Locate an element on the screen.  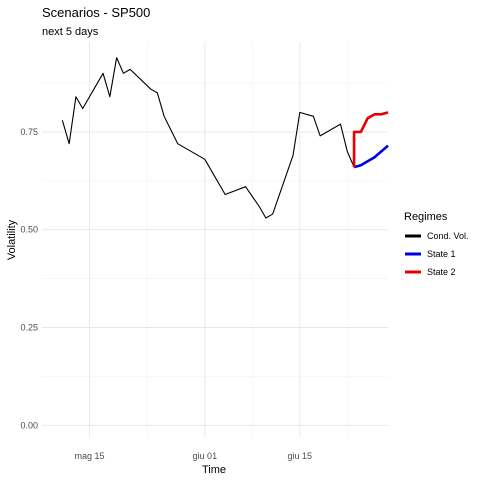
y-axis-label: Volatility is located at coordinates (12, 239).